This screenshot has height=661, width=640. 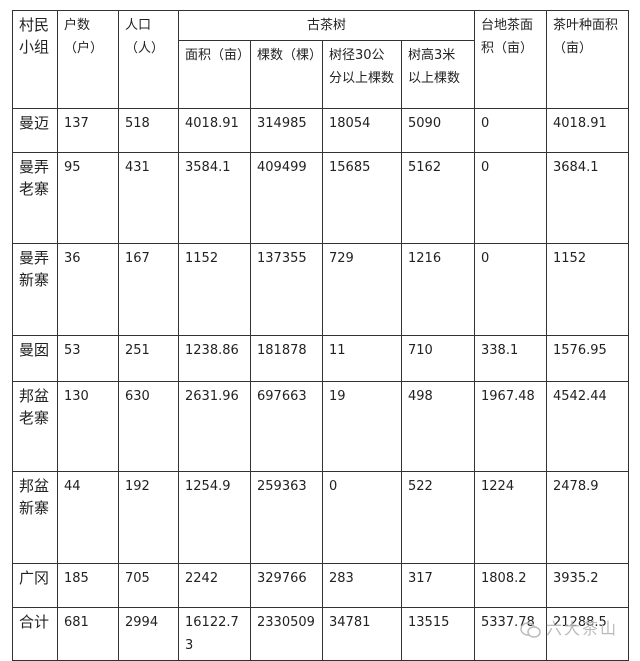 I want to click on table-cell: 曼囡, so click(x=35, y=358).